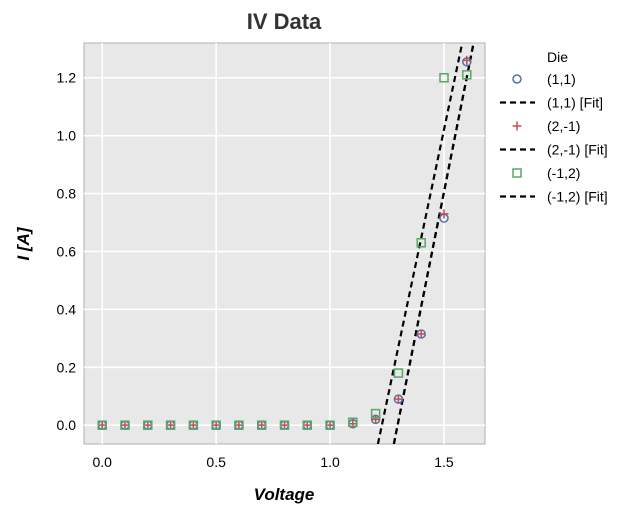 The image size is (636, 521). Describe the element at coordinates (284, 494) in the screenshot. I see `x-axis-label: Voltage` at that location.